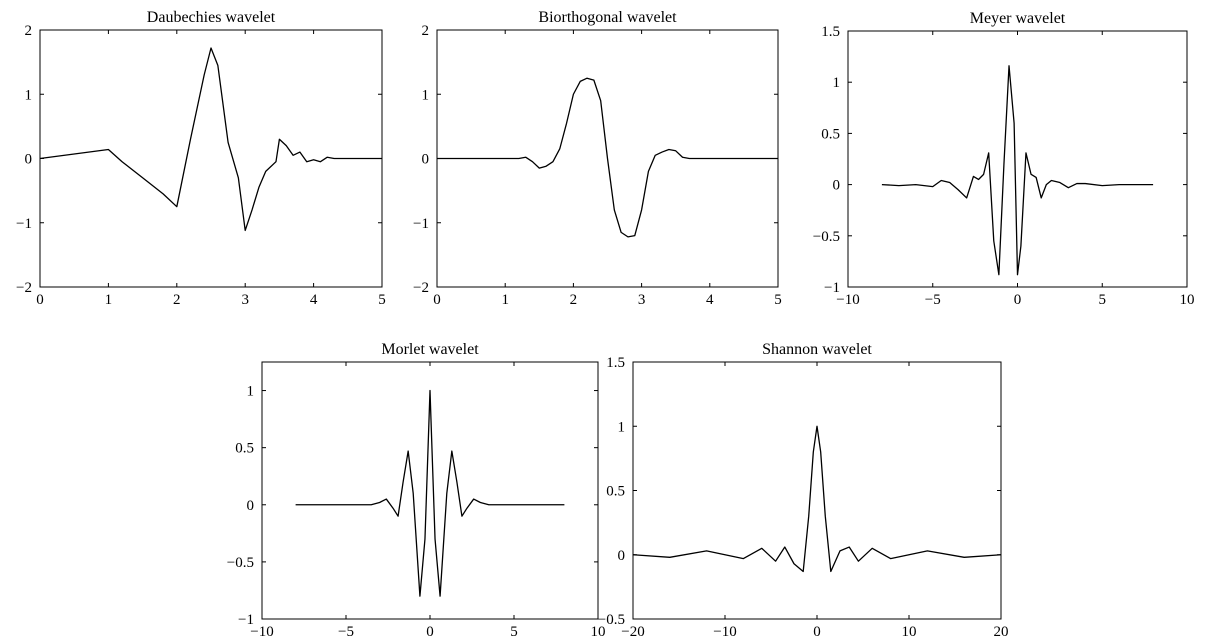 This screenshot has height=644, width=1210. I want to click on panel-title: Shannon wavelet, so click(817, 349).